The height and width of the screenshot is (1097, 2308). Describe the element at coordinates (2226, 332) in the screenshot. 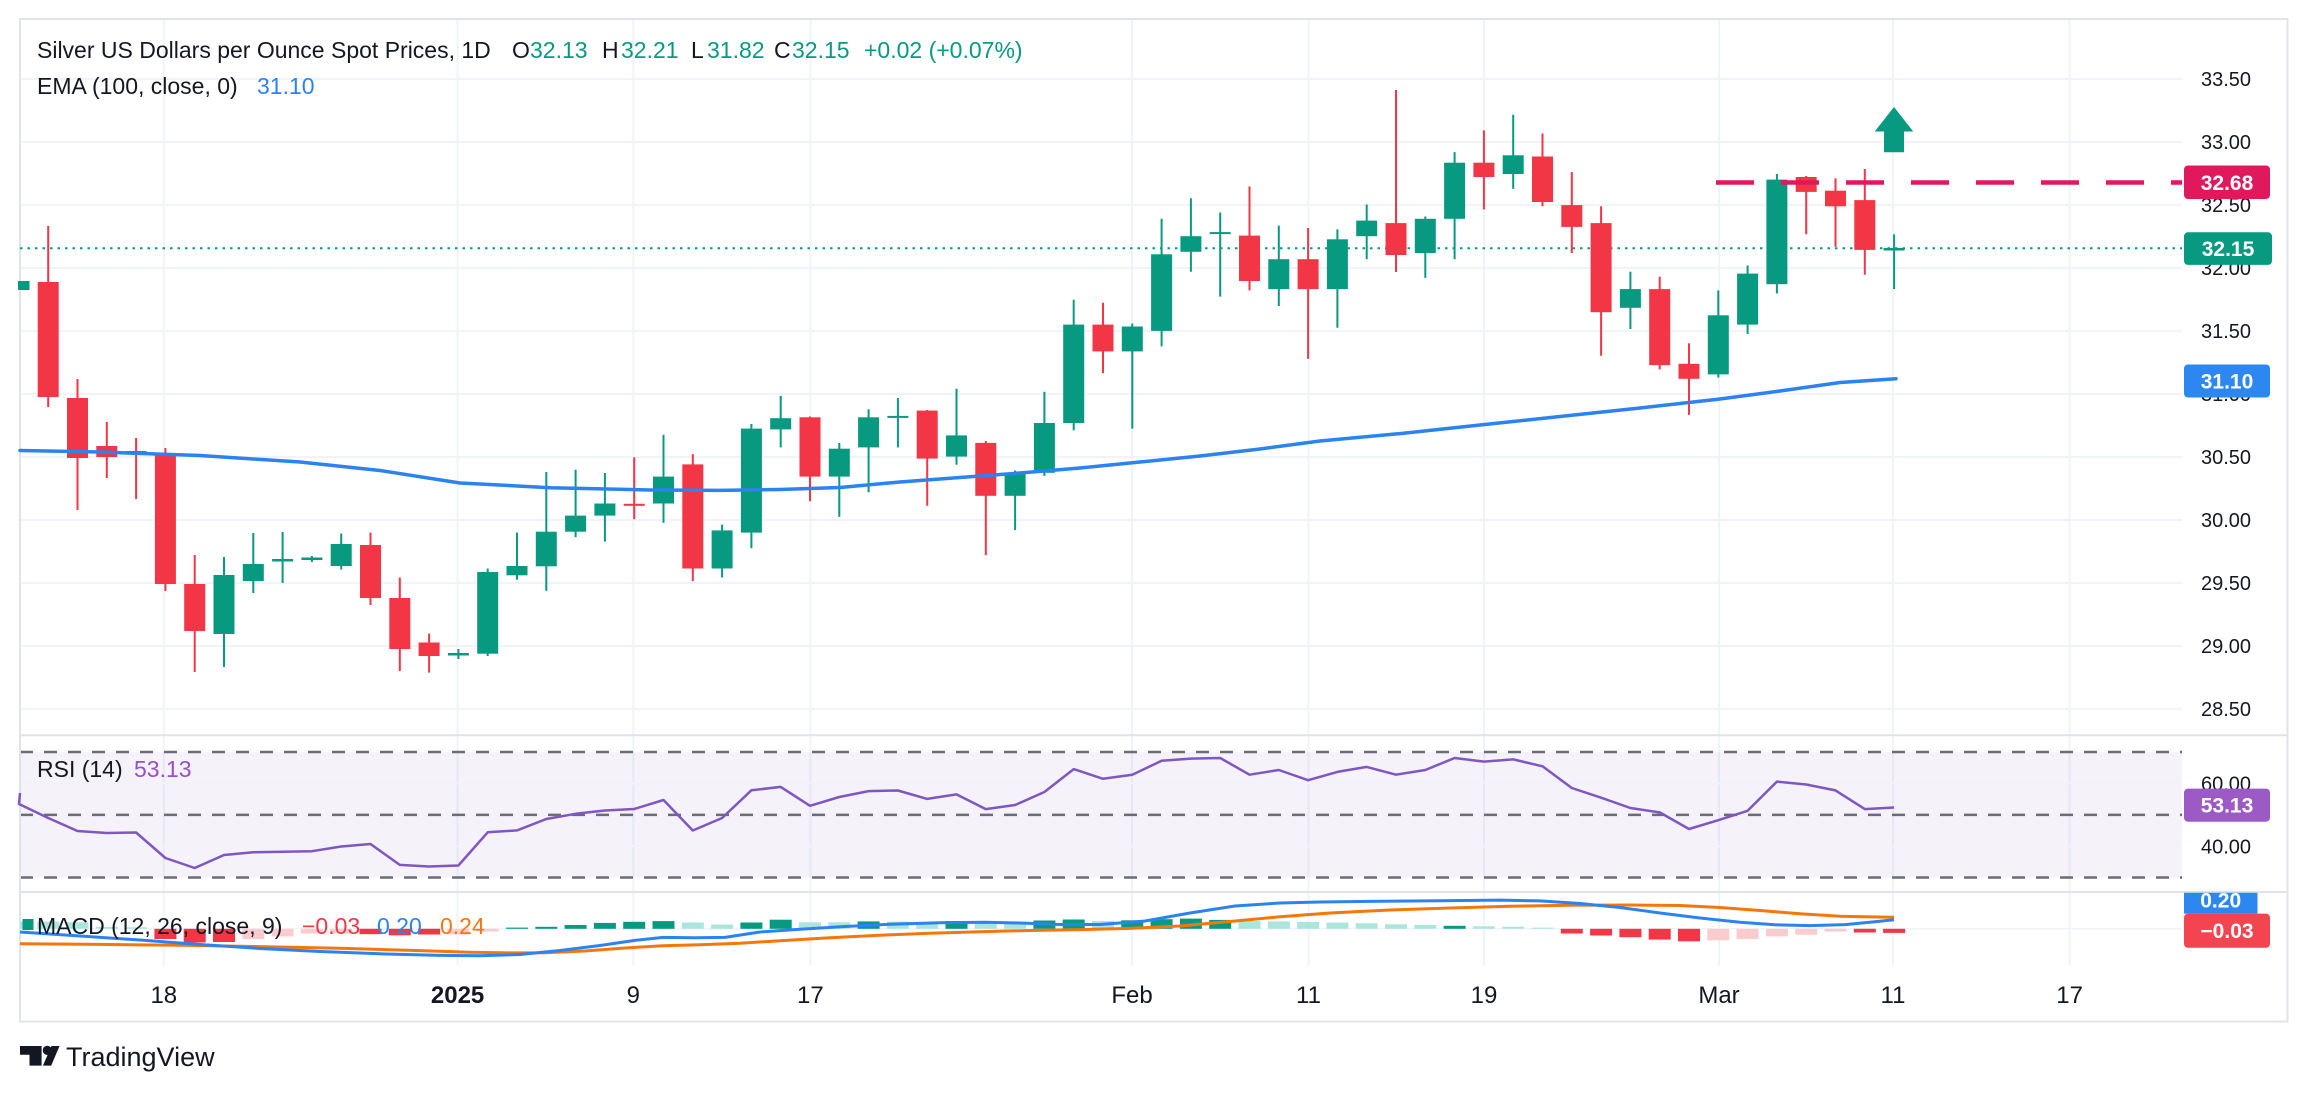

I see `svg-text: 31.50` at that location.